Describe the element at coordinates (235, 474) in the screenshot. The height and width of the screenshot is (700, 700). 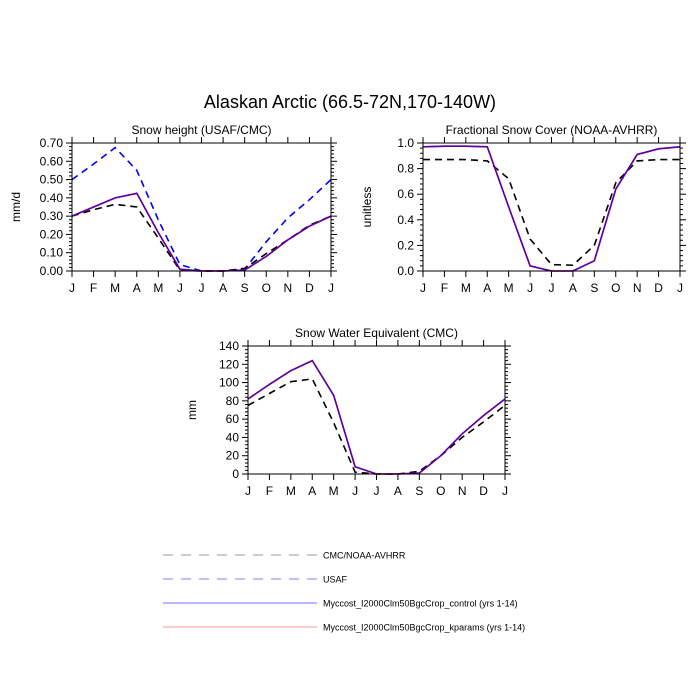
I see `y-tick-label: 0` at that location.